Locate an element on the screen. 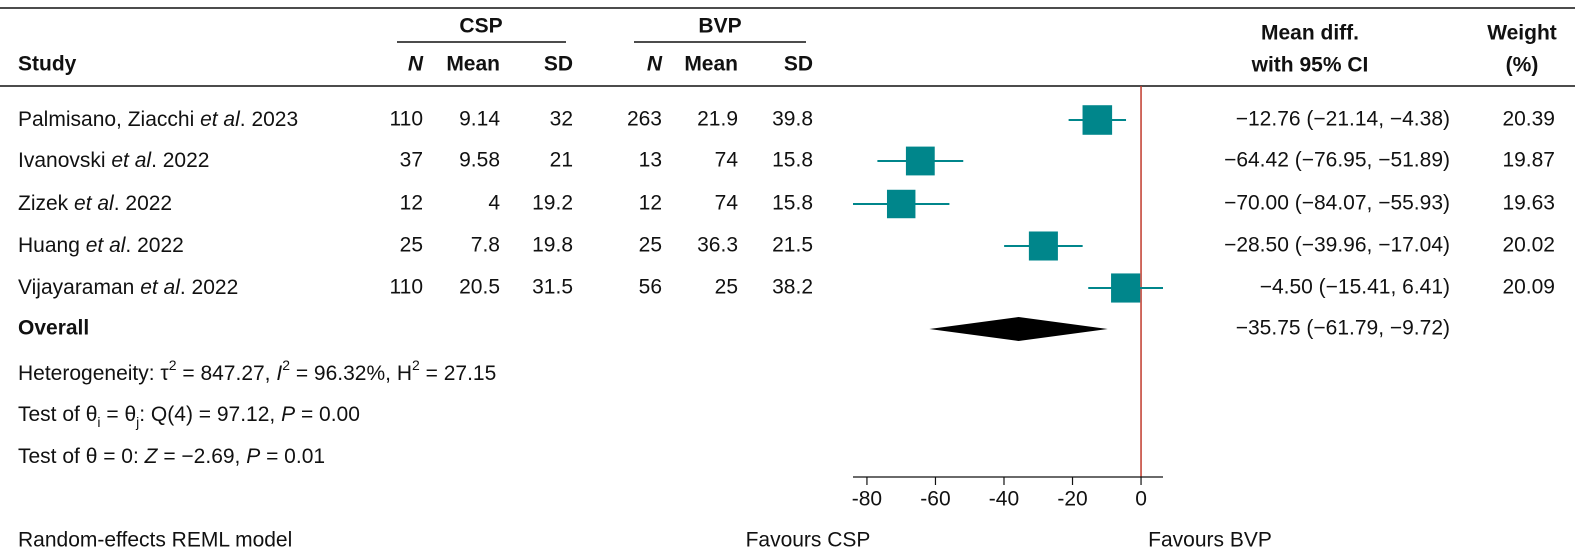  weight-header: Weight is located at coordinates (1522, 33).